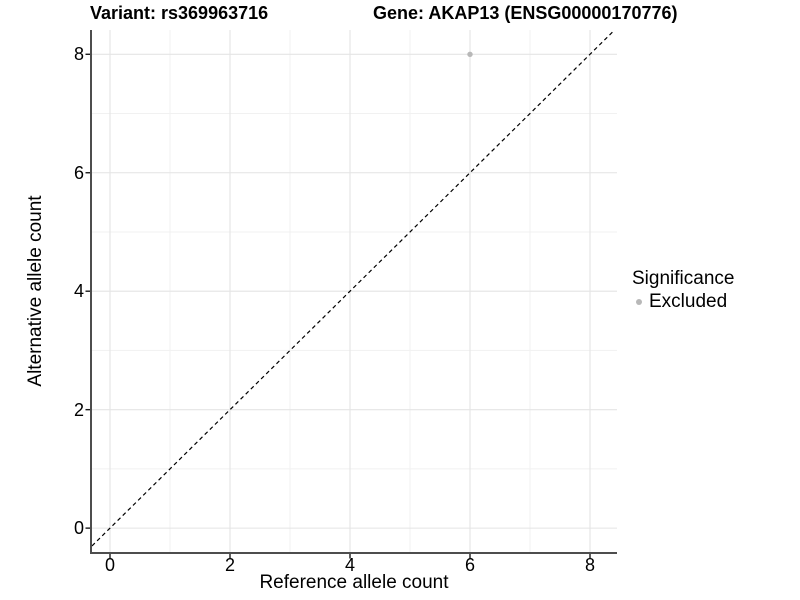 This screenshot has height=600, width=800. I want to click on legend-point-icon, so click(639, 302).